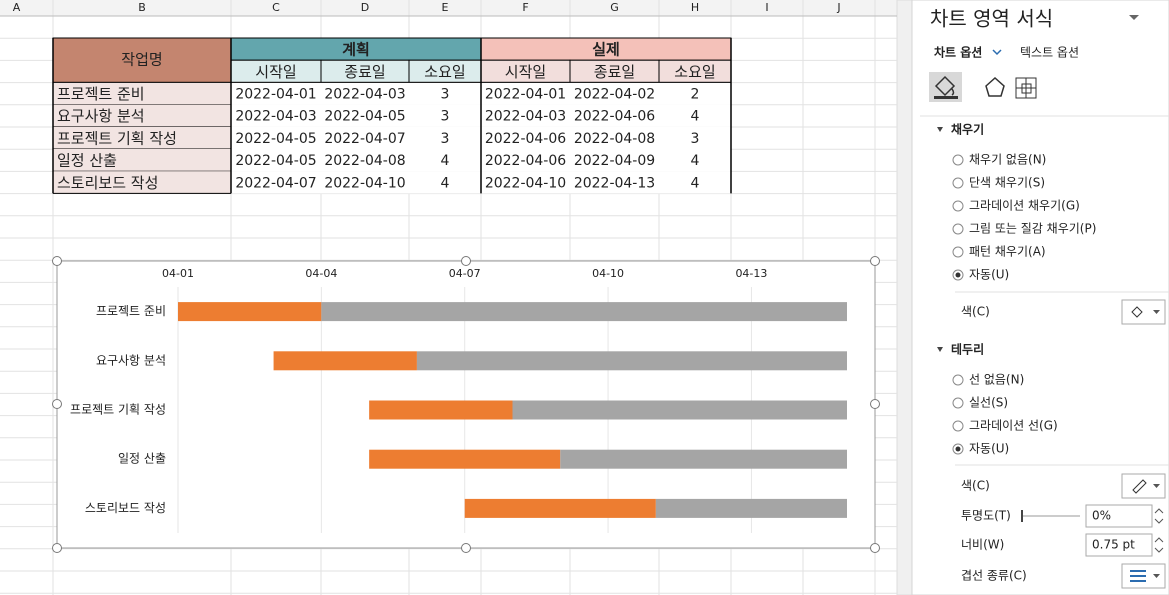 Image resolution: width=1169 pixels, height=595 pixels. I want to click on y-tick-label: 일정 산출, so click(142, 459).